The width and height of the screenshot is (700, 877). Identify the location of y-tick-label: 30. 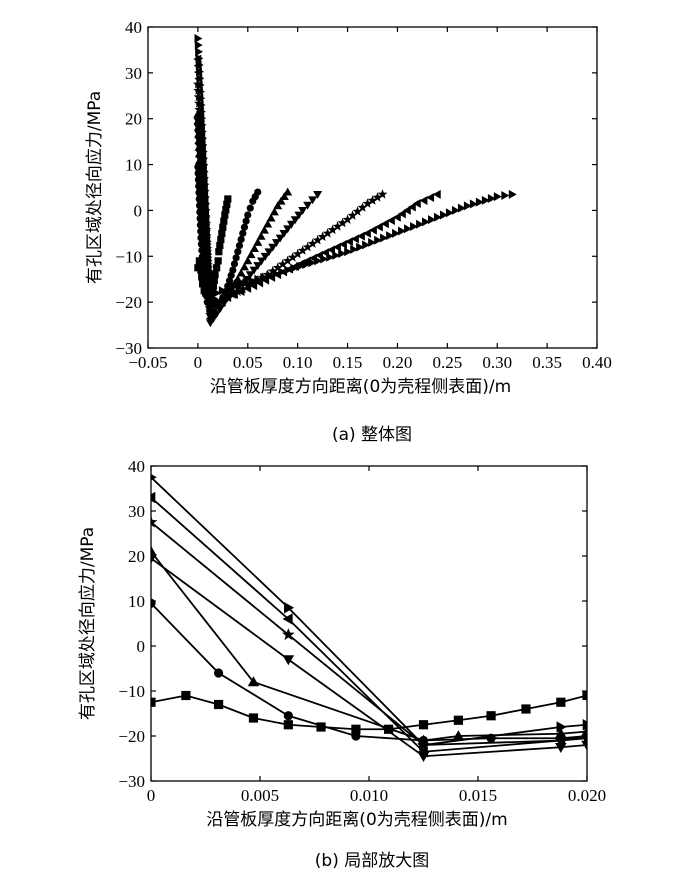
(133, 73).